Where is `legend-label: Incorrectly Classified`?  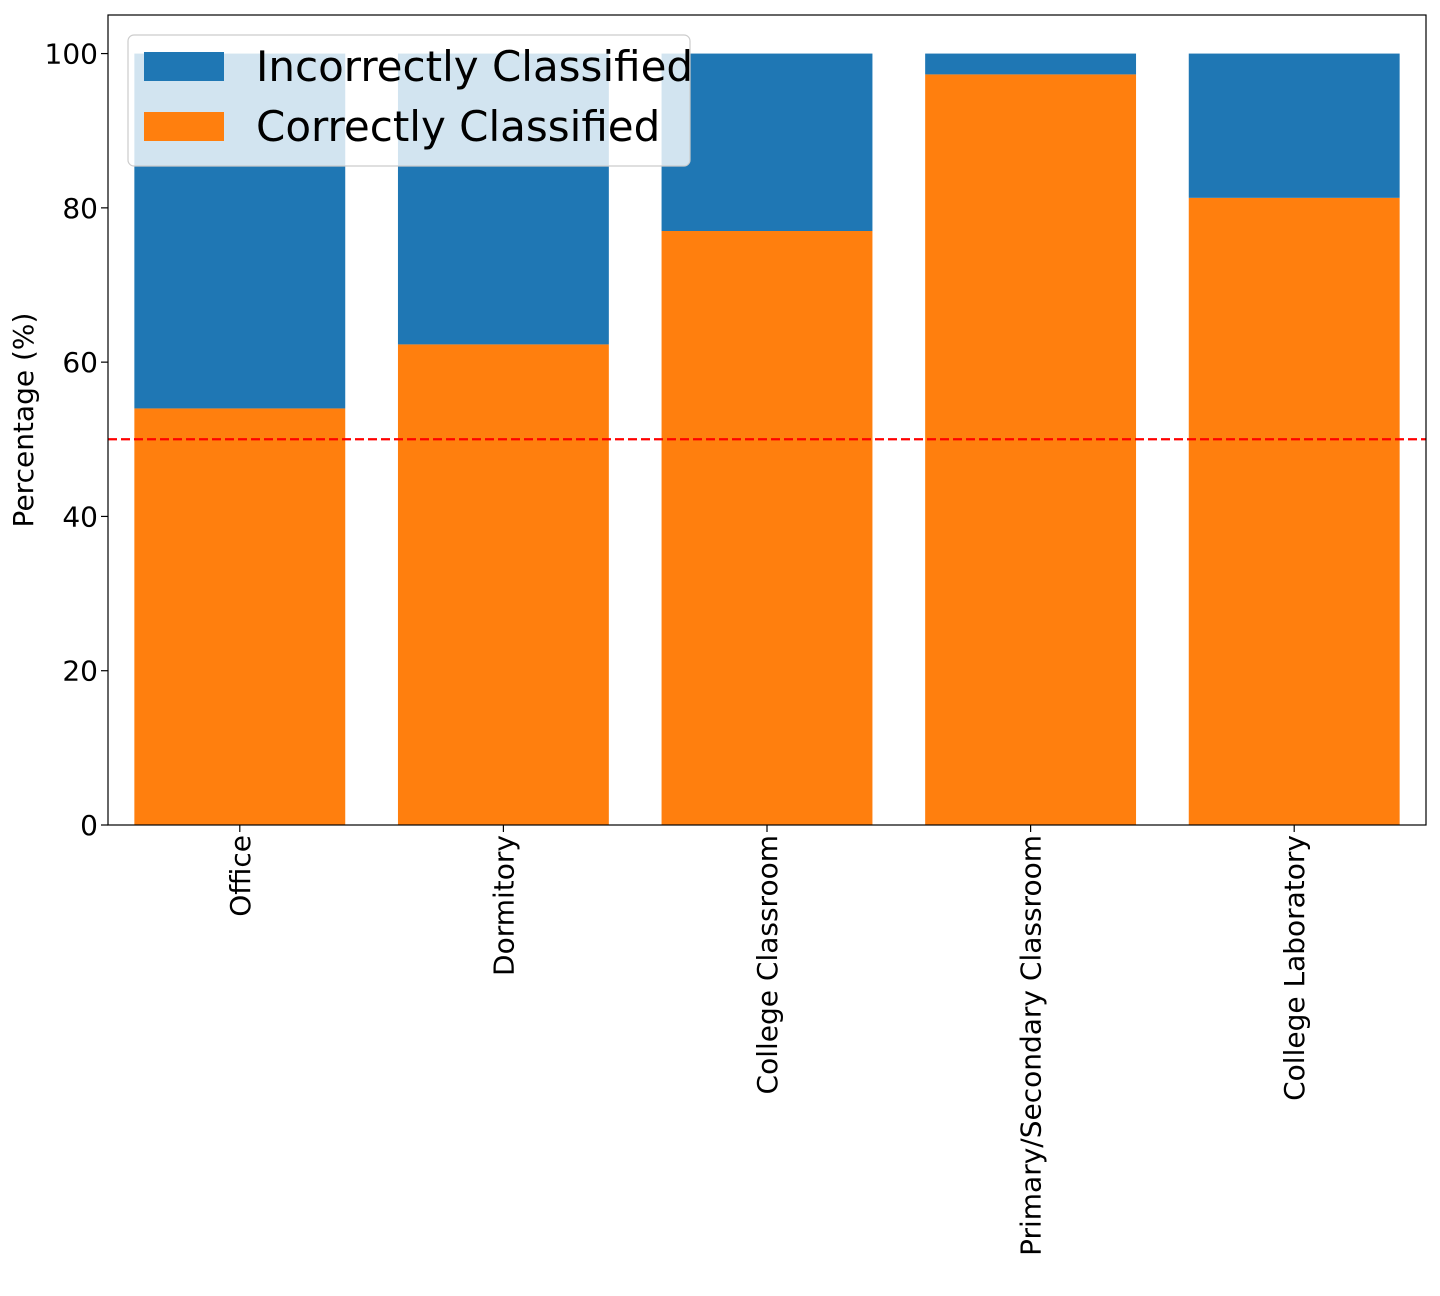 legend-label: Incorrectly Classified is located at coordinates (474, 66).